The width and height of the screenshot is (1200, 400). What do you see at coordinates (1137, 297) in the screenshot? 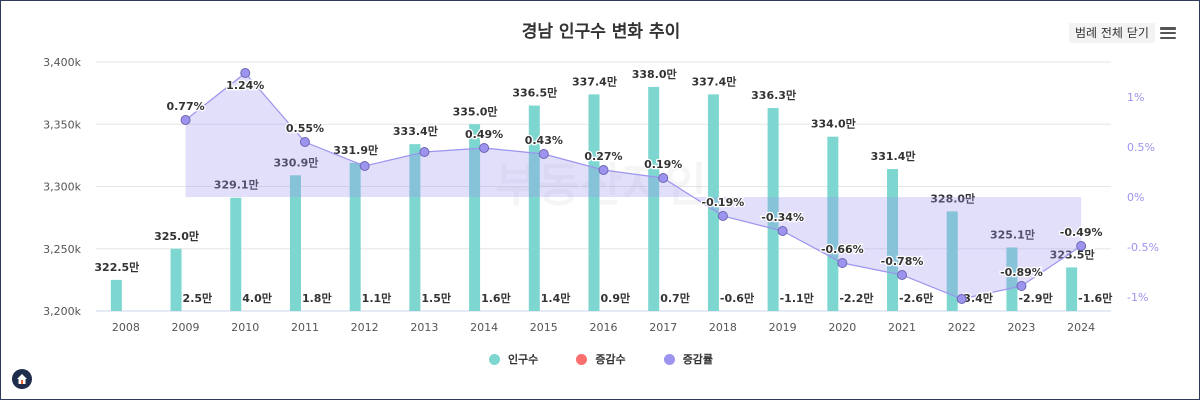
I see `right-axis-tick: -1%` at bounding box center [1137, 297].